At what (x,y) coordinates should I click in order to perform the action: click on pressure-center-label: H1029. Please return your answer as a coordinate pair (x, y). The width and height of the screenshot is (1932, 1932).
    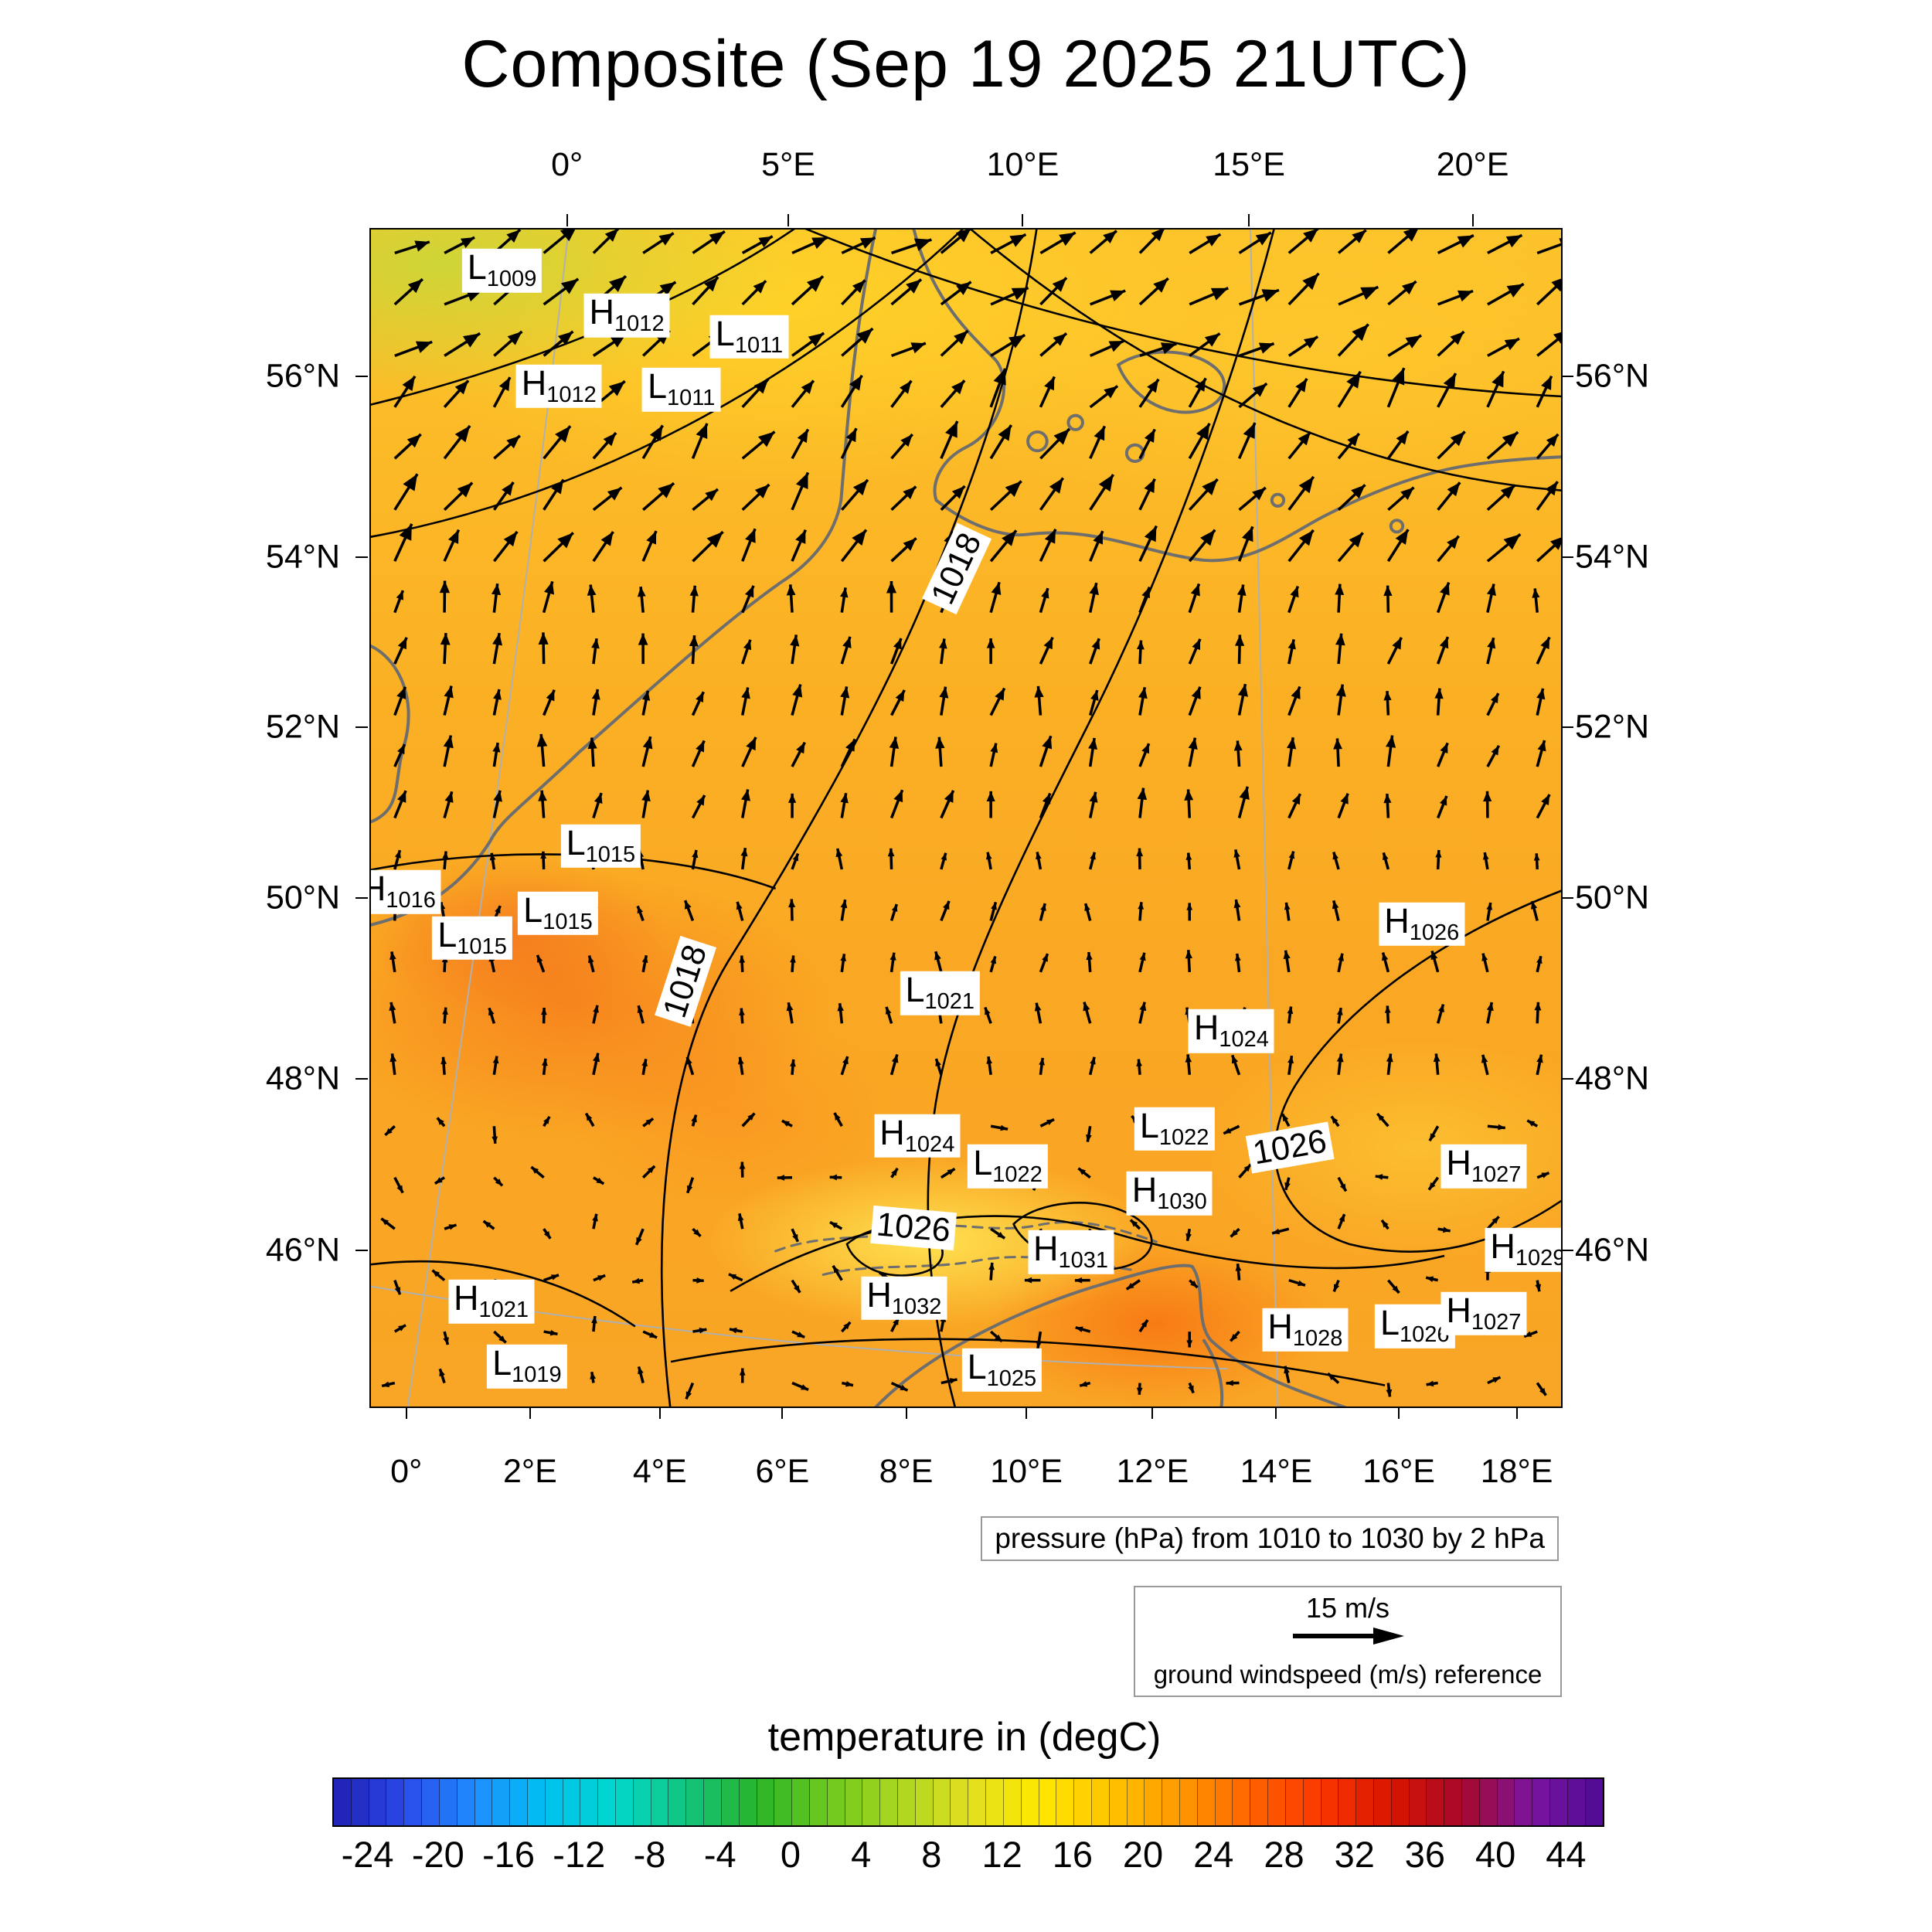
    Looking at the image, I should click on (1523, 1250).